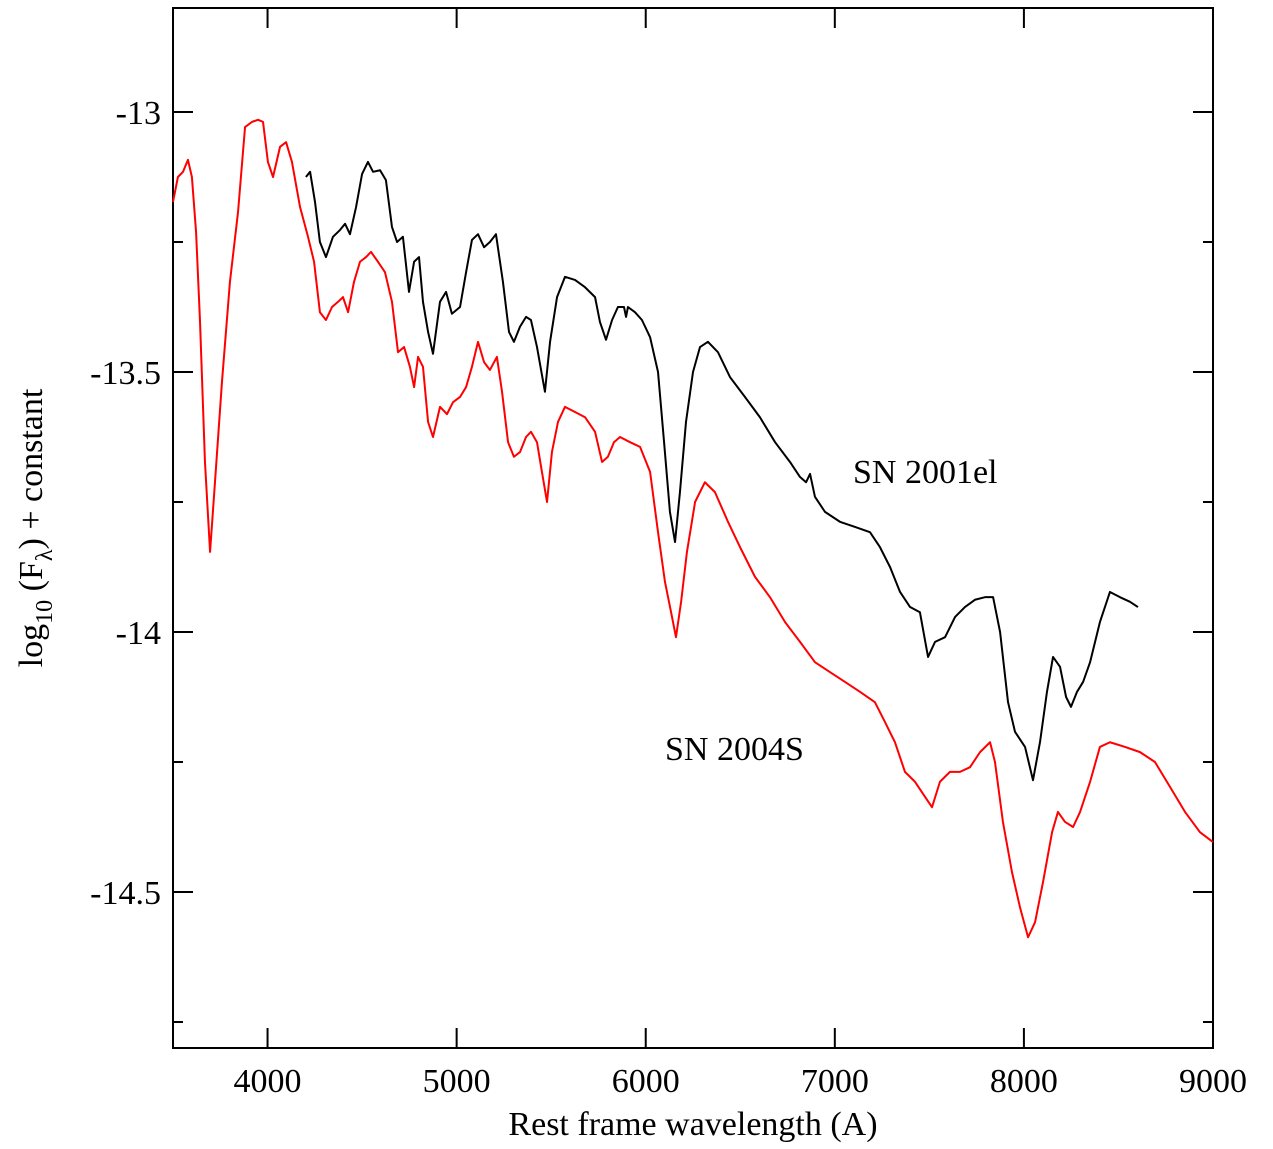 The width and height of the screenshot is (1273, 1149). What do you see at coordinates (1213, 1081) in the screenshot?
I see `x-tick-label: 9000` at bounding box center [1213, 1081].